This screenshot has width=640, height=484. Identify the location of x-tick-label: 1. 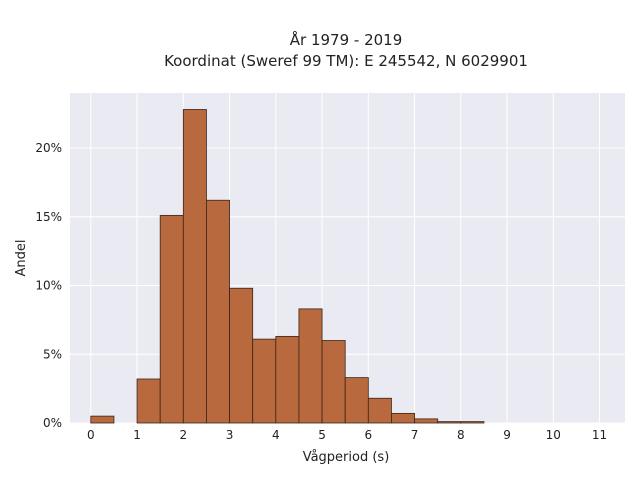
(137, 435).